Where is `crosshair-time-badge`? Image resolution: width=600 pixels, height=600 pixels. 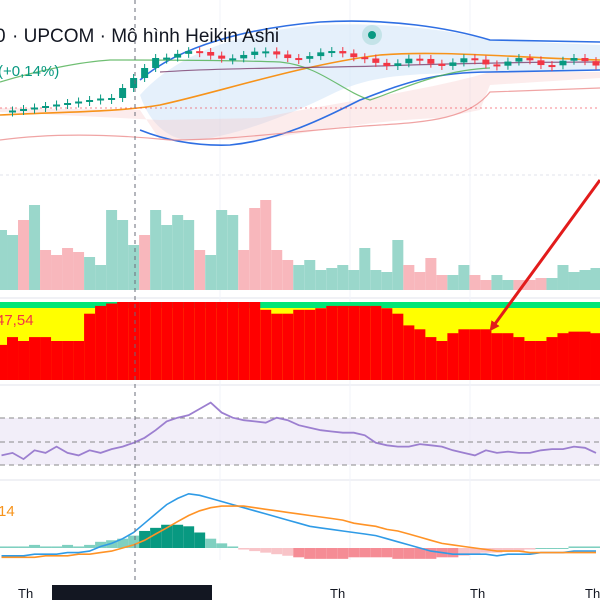 crosshair-time-badge is located at coordinates (132, 592).